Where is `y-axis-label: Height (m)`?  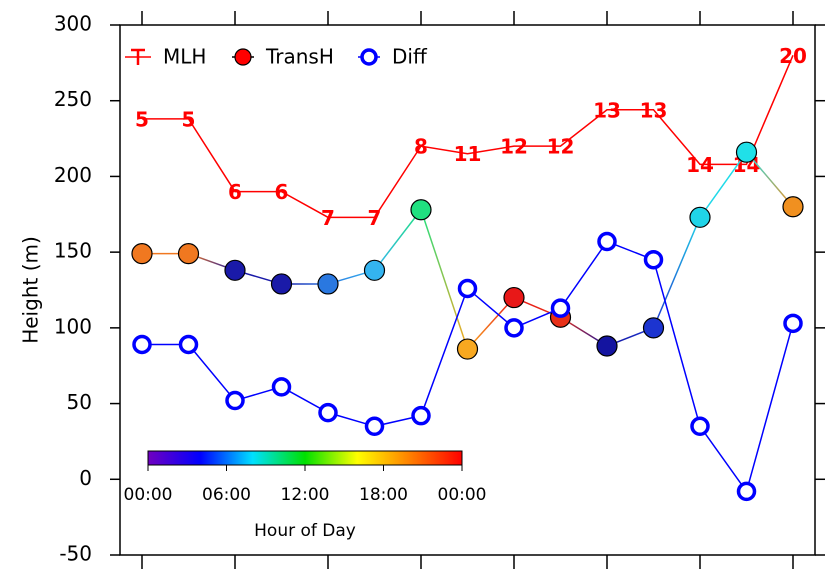 y-axis-label: Height (m) is located at coordinates (31, 290).